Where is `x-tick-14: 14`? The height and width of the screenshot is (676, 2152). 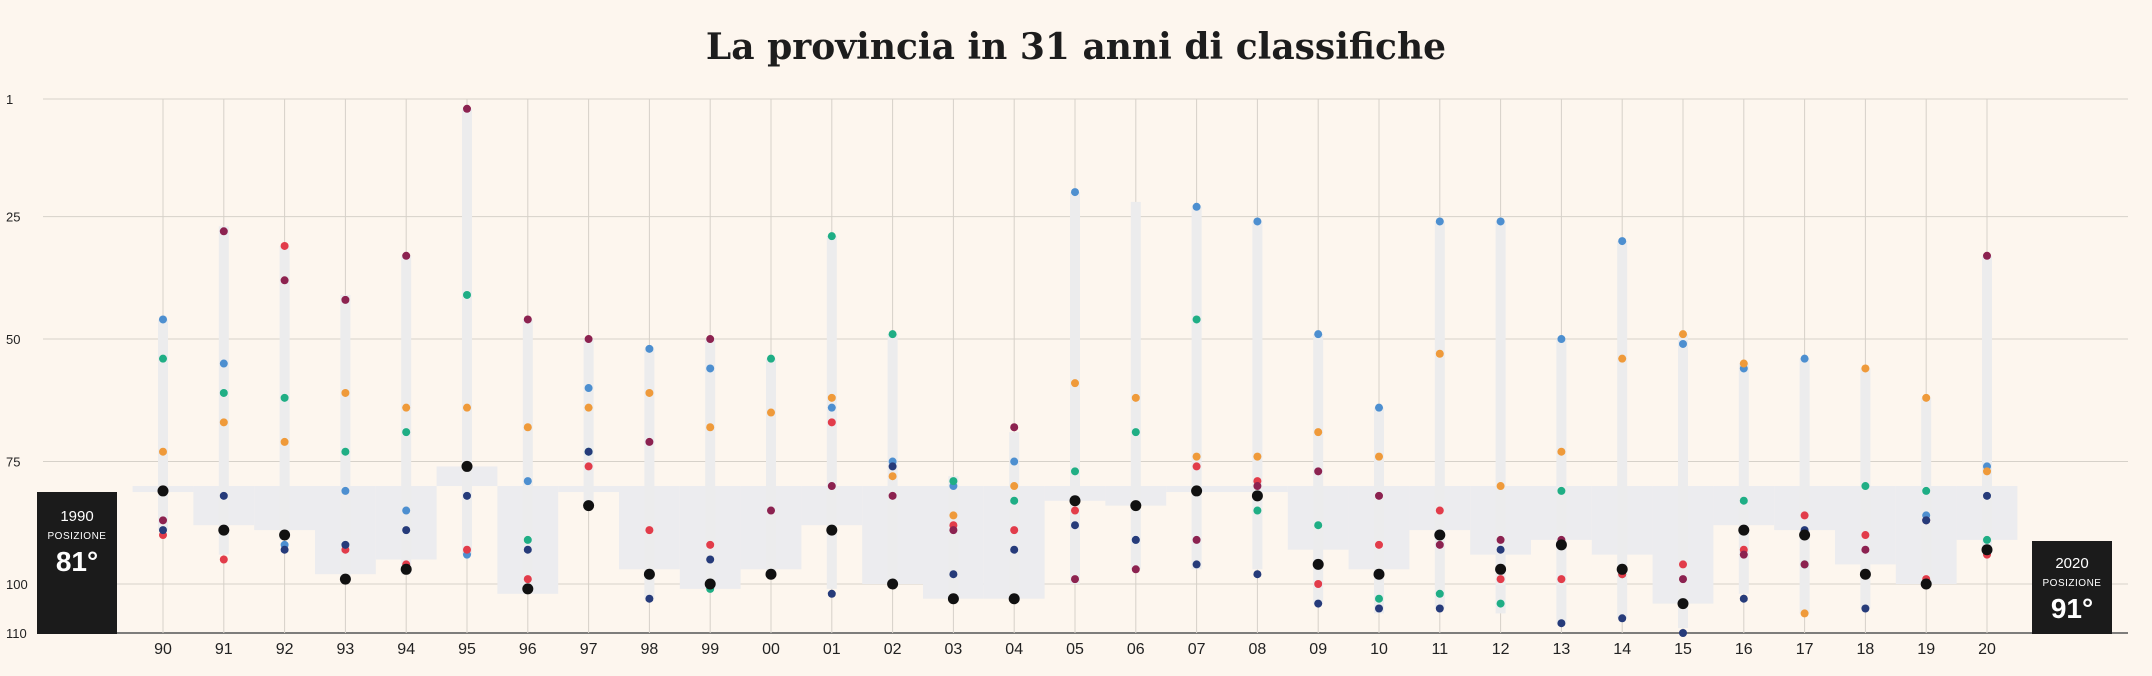 x-tick-14: 14 is located at coordinates (1622, 649).